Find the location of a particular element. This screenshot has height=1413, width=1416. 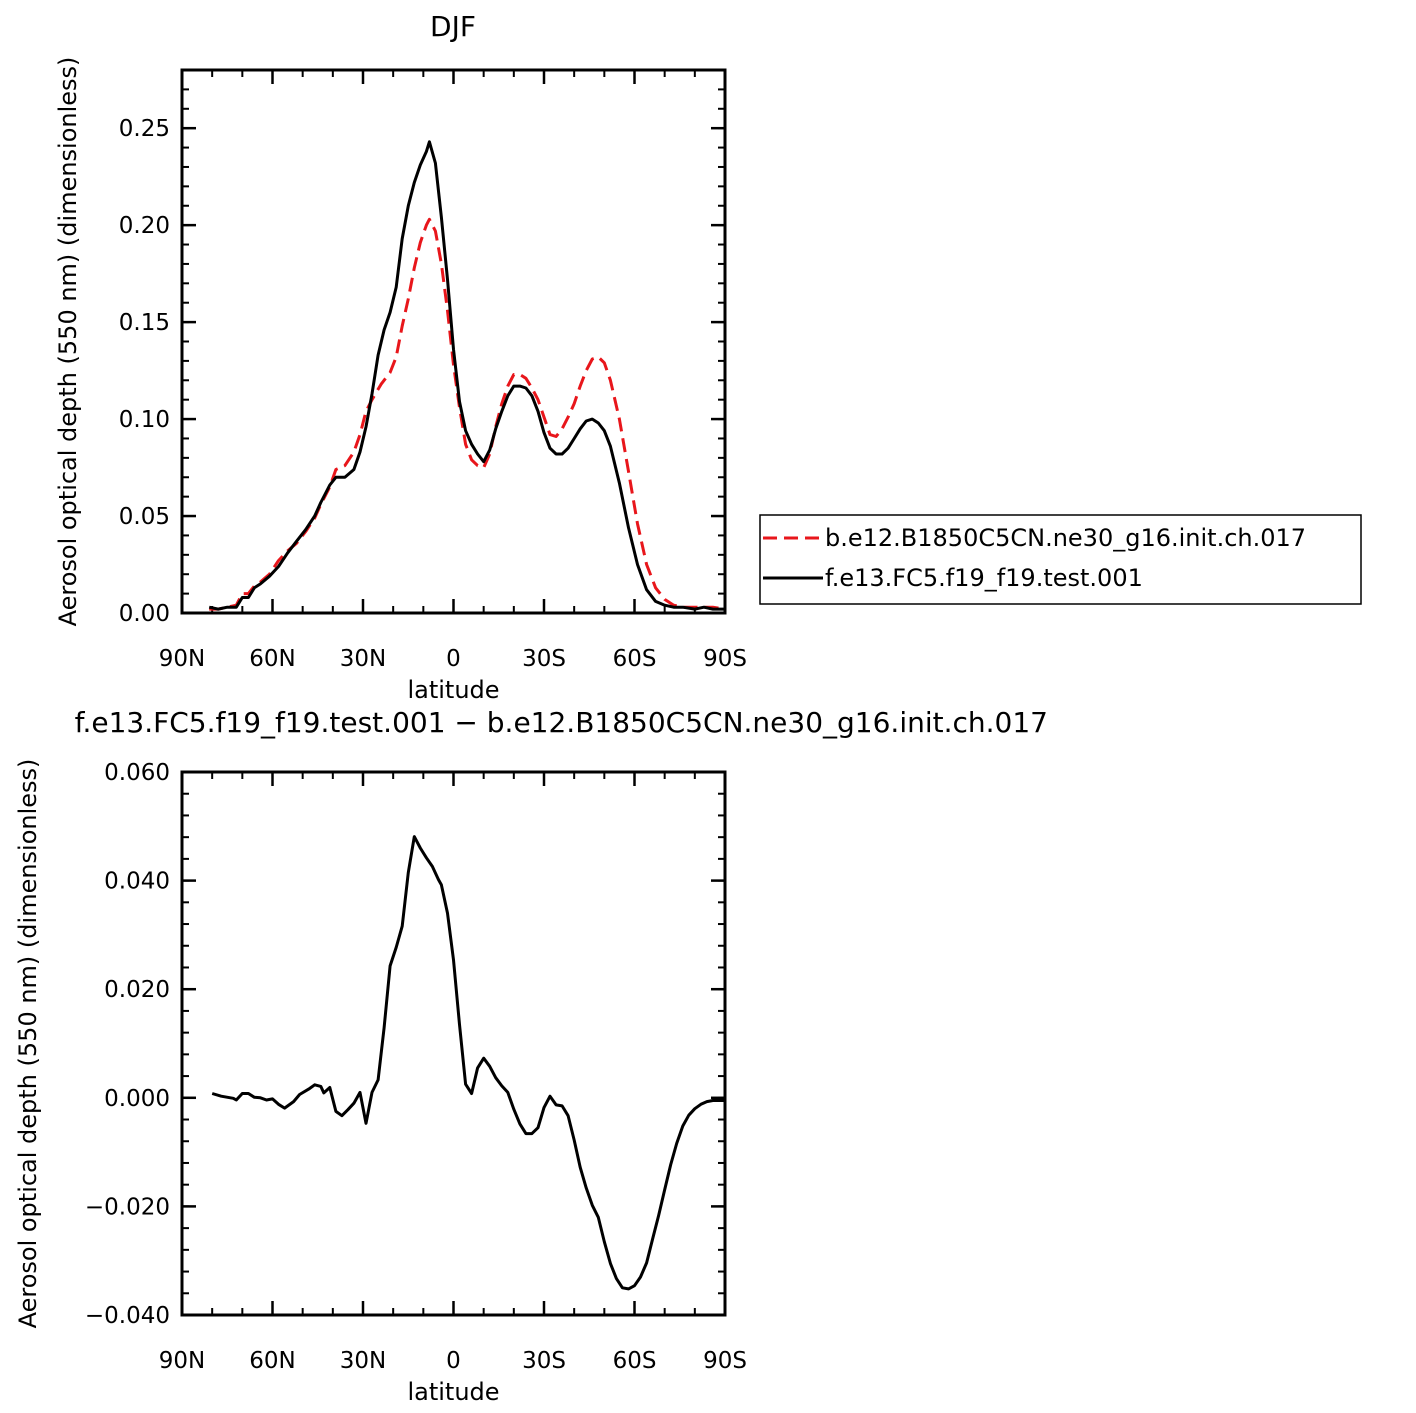

y-tick-label: 0.000 is located at coordinates (137, 1099).